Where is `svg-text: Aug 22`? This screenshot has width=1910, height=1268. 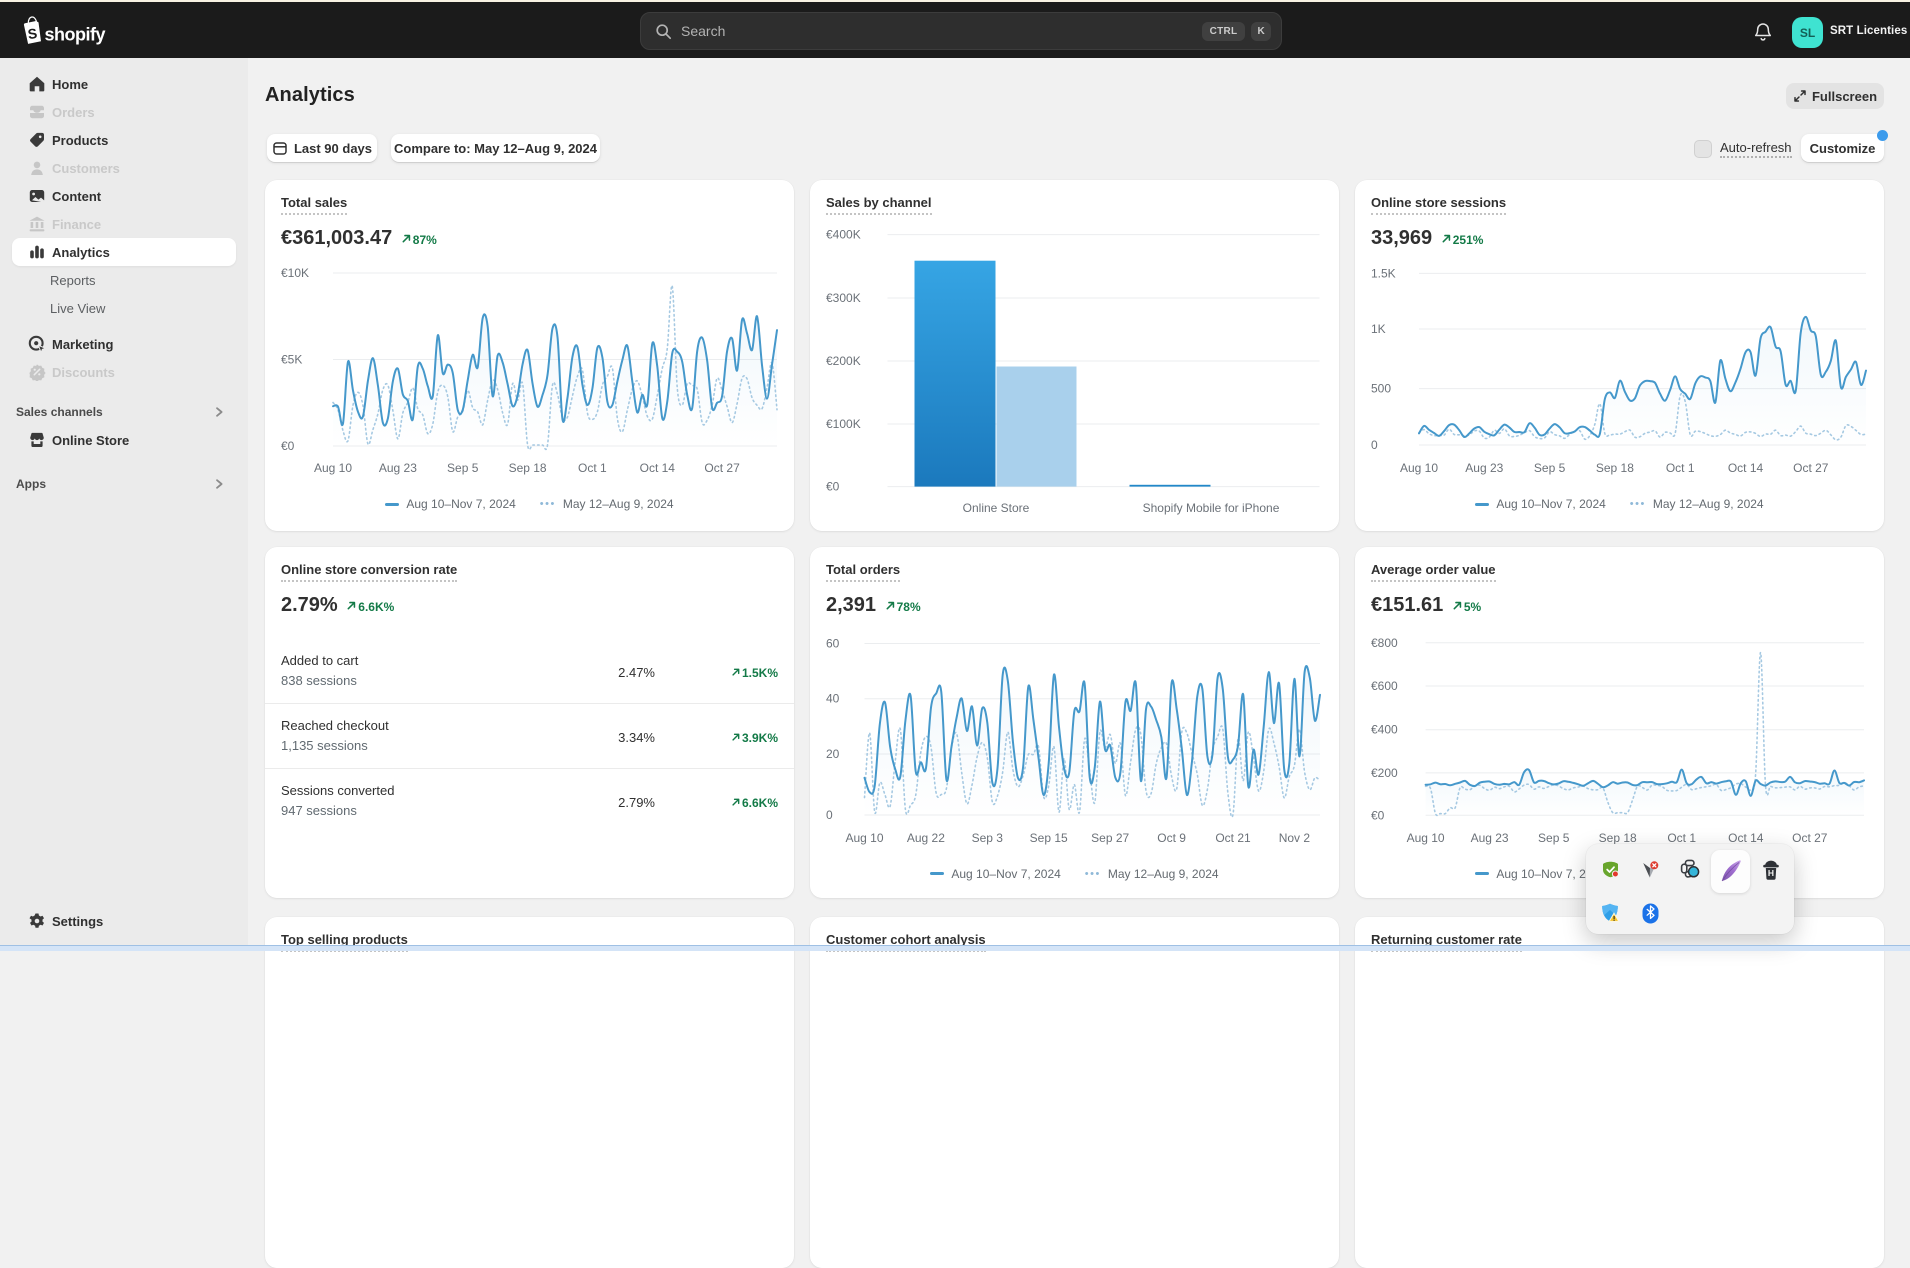 svg-text: Aug 22 is located at coordinates (926, 838).